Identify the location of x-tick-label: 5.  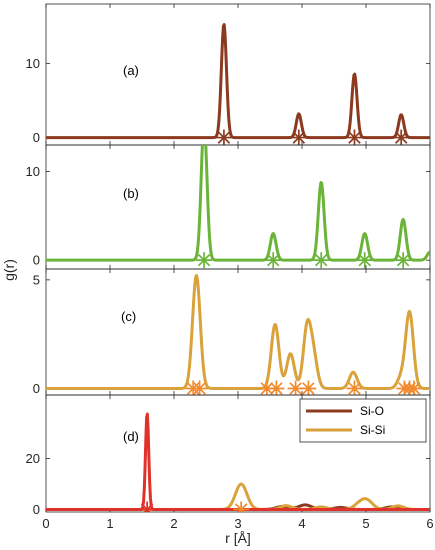
(365, 523).